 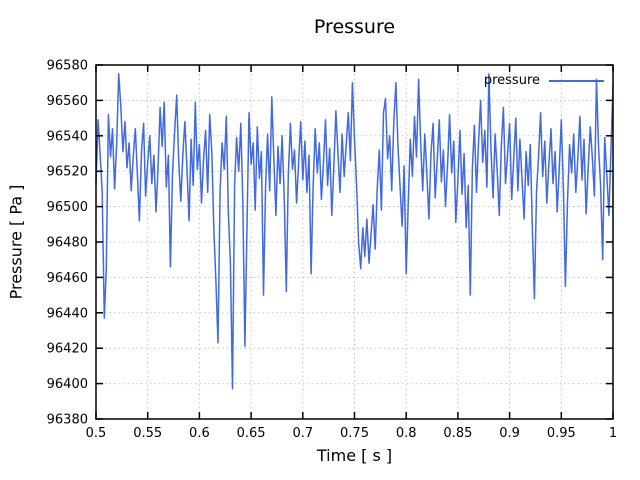 I want to click on y-tick-label: 96520, so click(x=67, y=172).